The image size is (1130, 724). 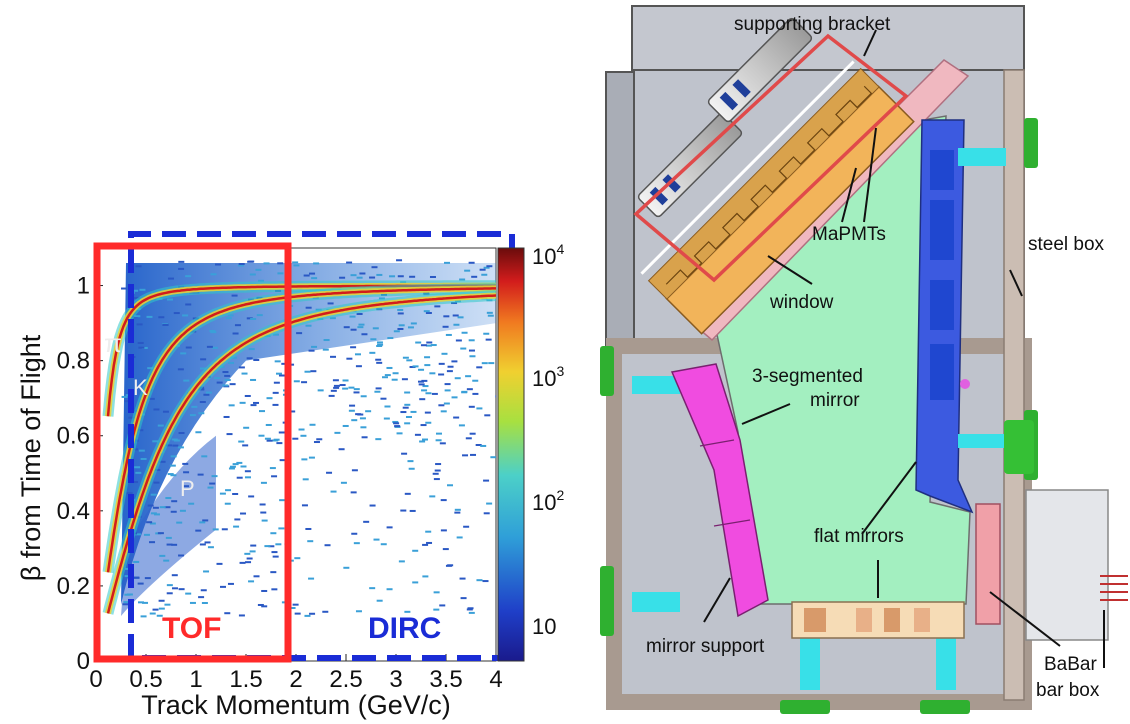 I want to click on colorbar-ticks: 104 103 102 10, so click(x=548, y=440).